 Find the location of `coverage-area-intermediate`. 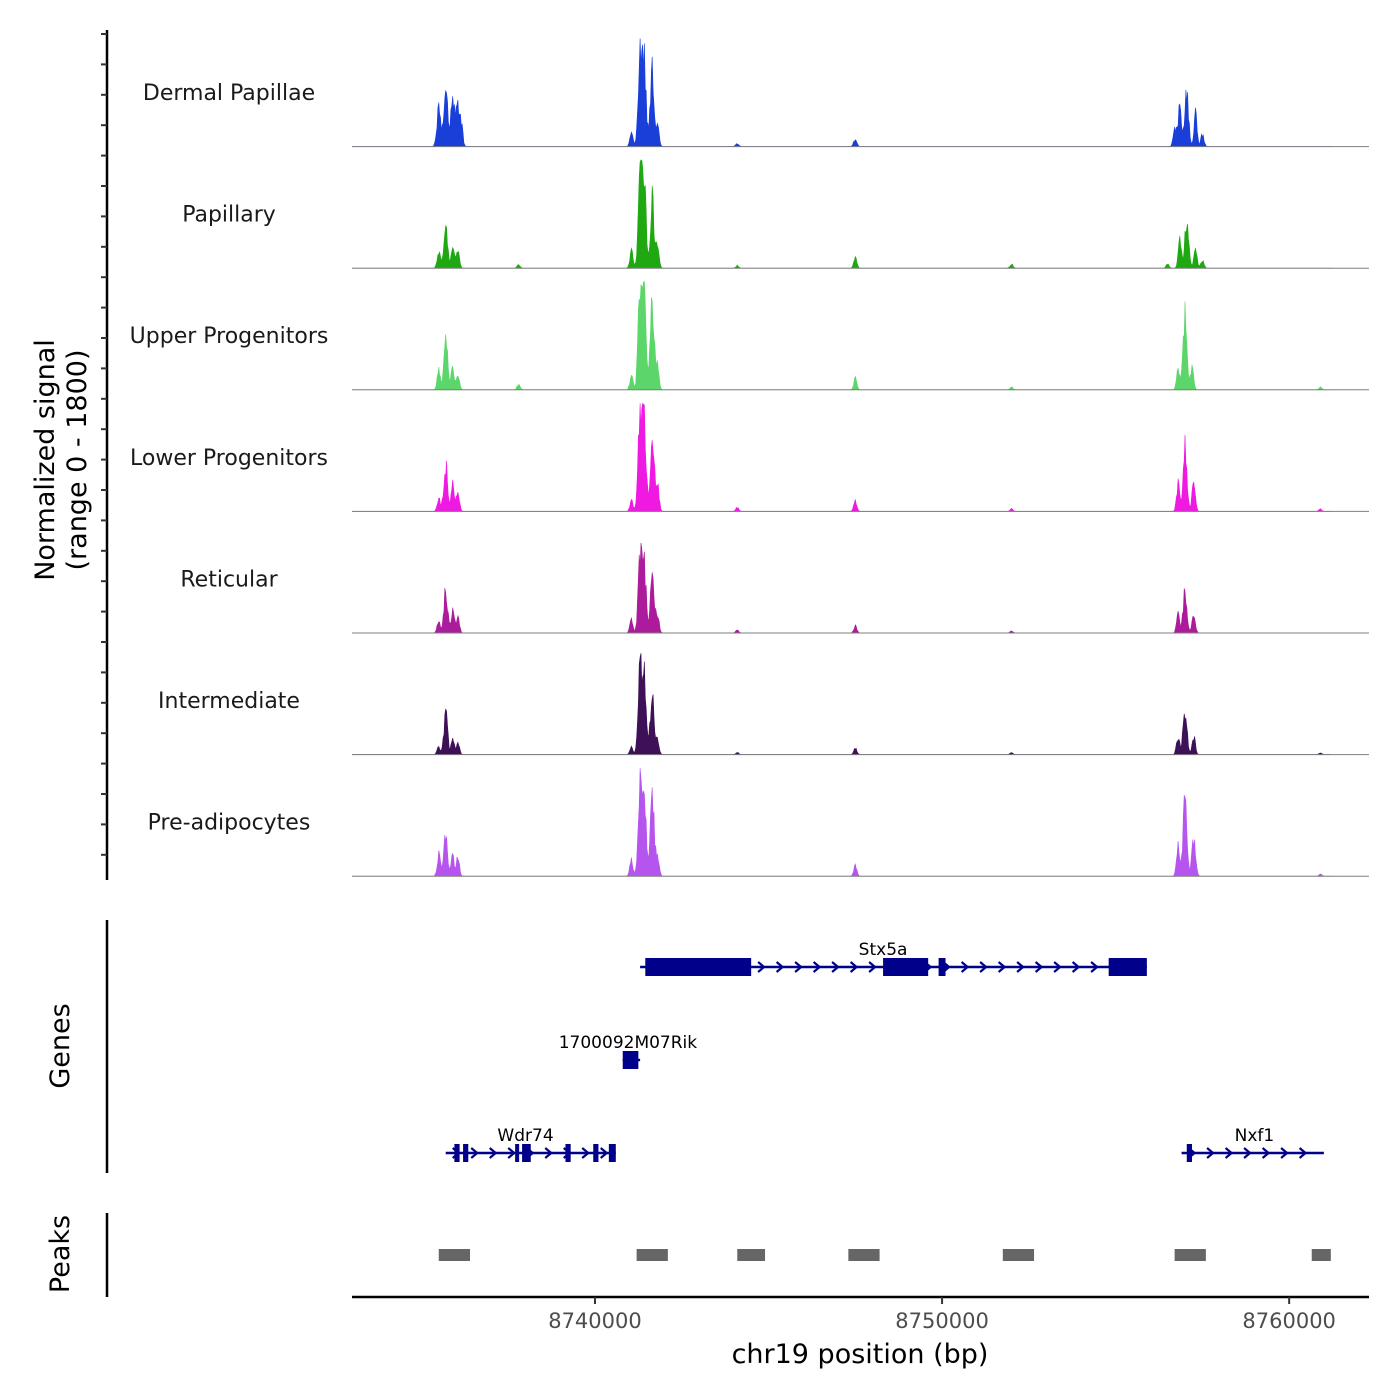

coverage-area-intermediate is located at coordinates (841, 704).